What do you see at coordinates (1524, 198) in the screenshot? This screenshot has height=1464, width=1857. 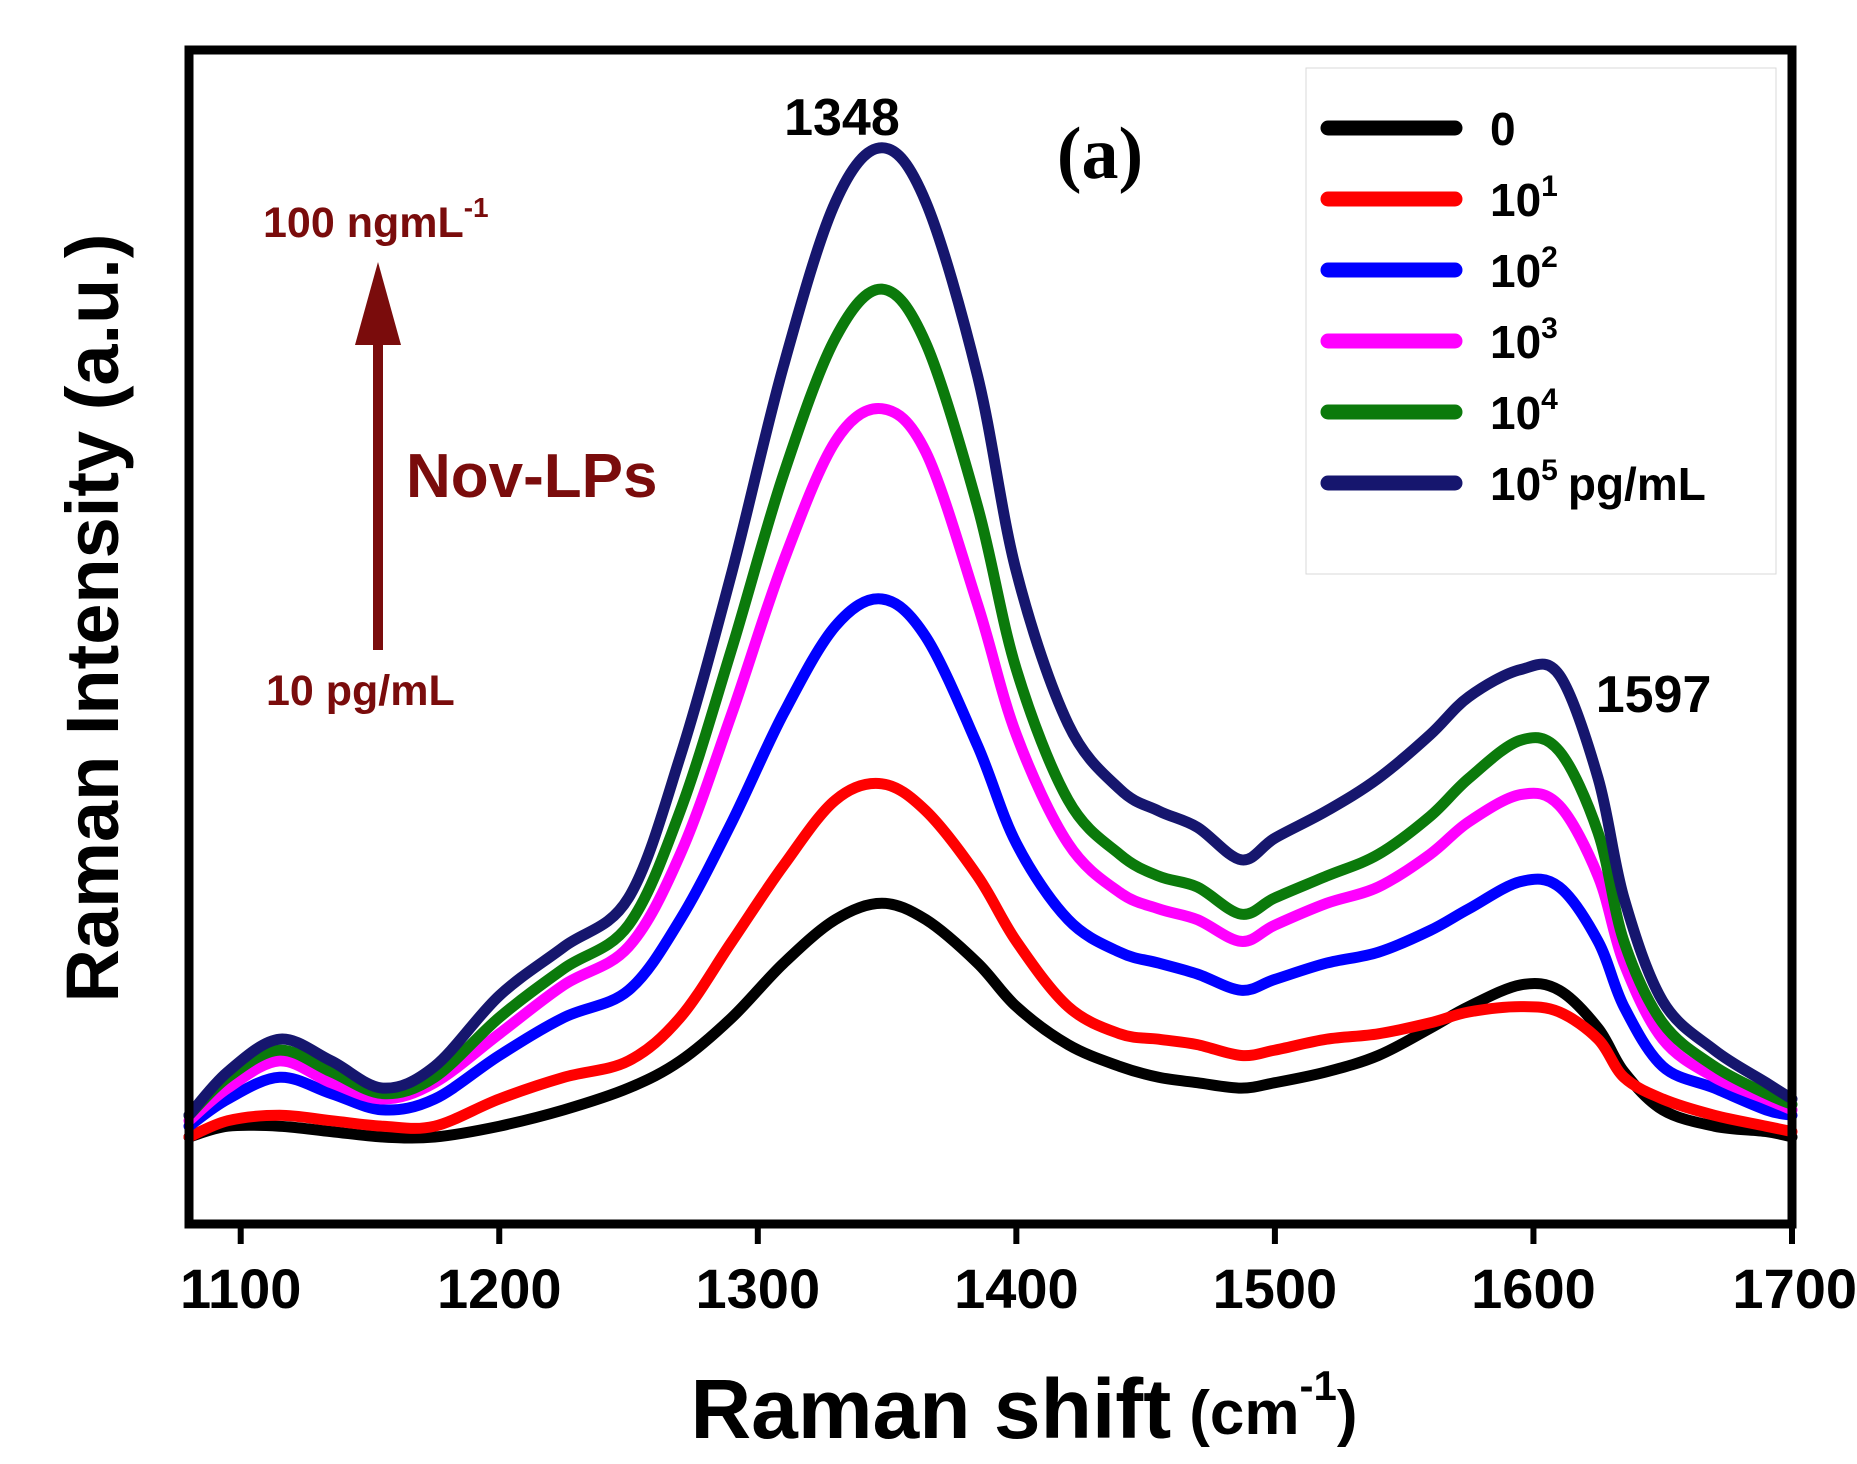 I see `legend-label-1: 101` at bounding box center [1524, 198].